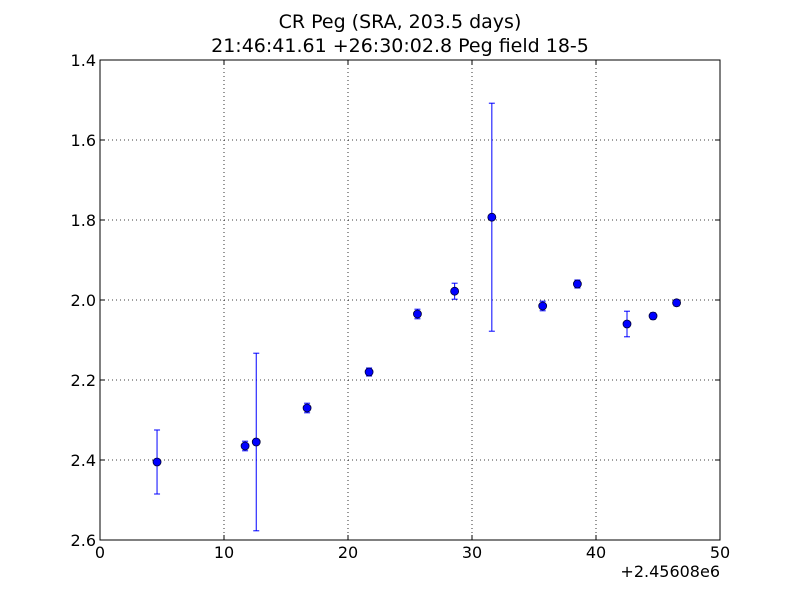 The height and width of the screenshot is (600, 800). Describe the element at coordinates (670, 571) in the screenshot. I see `x-axis-offset-label: +2.45608e6` at that location.